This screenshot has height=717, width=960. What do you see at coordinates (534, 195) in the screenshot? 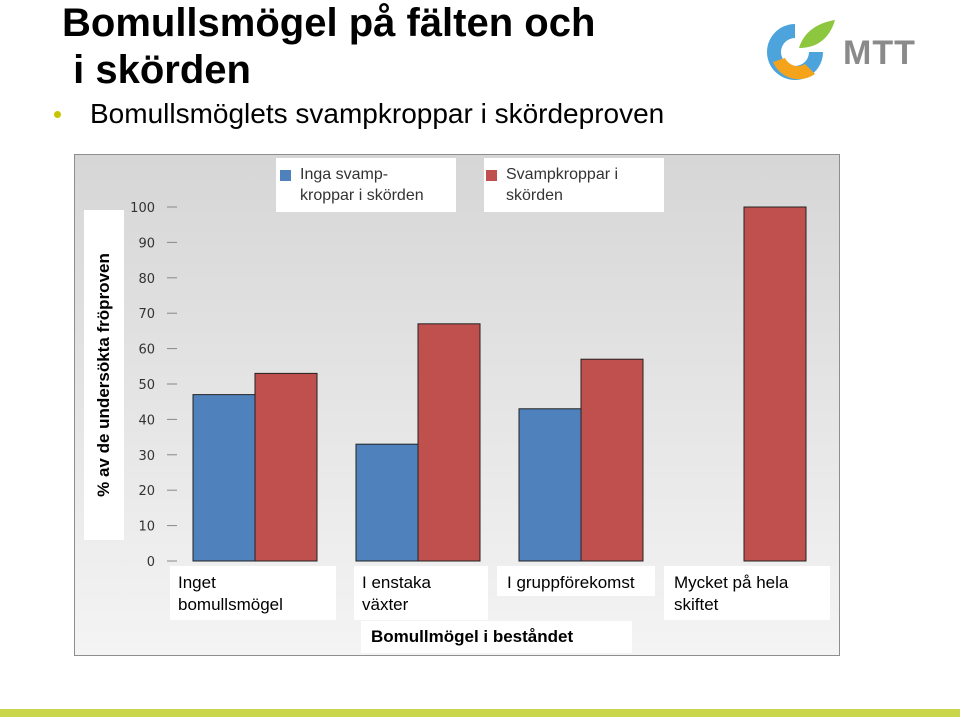
I see `legend-label-red-2: skörden` at bounding box center [534, 195].